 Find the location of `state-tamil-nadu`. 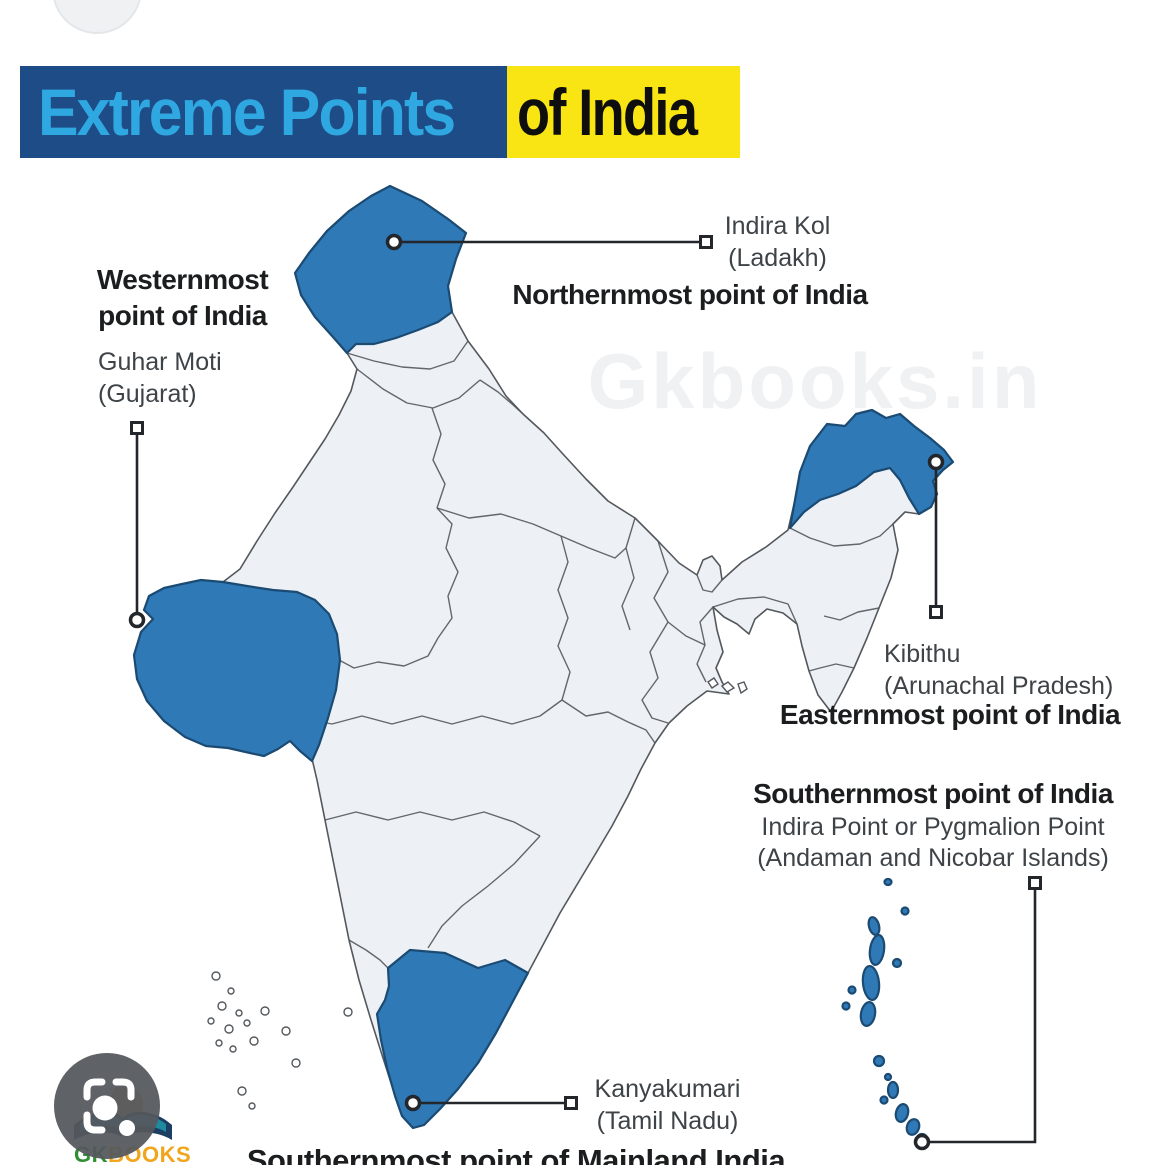

state-tamil-nadu is located at coordinates (452, 1039).